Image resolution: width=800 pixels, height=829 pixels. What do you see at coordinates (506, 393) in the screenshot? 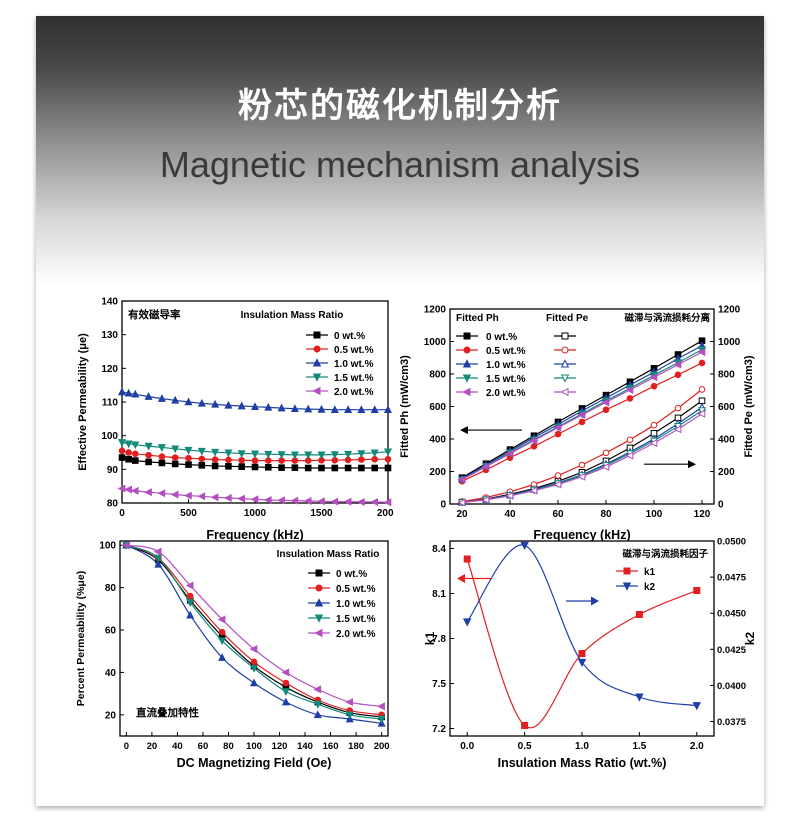
I see `legend-label: 2.0 wt.%` at bounding box center [506, 393].